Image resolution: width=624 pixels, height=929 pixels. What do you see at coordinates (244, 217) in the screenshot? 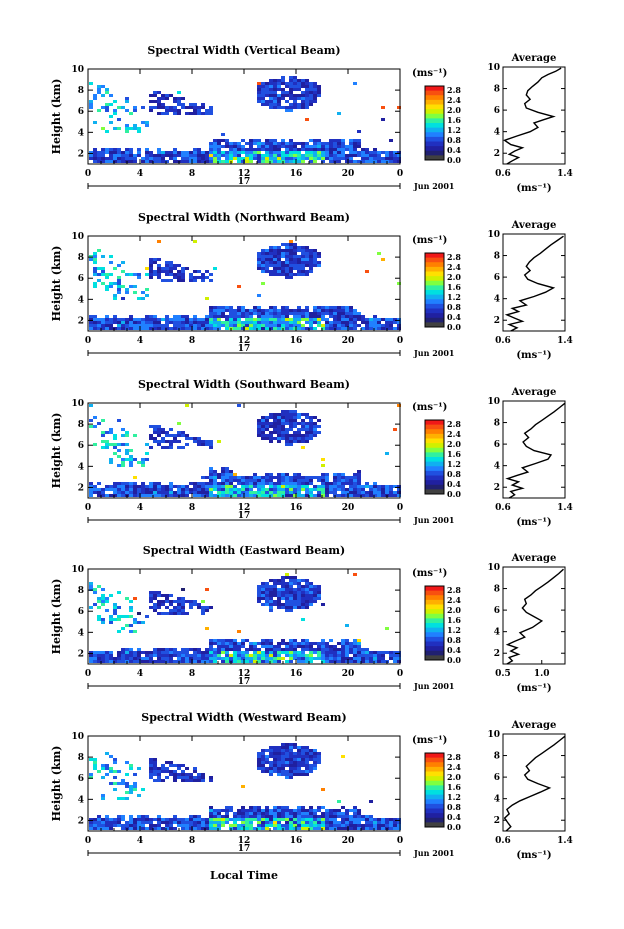
I see `panel-title: Spectral Width (Northward Beam)` at bounding box center [244, 217].